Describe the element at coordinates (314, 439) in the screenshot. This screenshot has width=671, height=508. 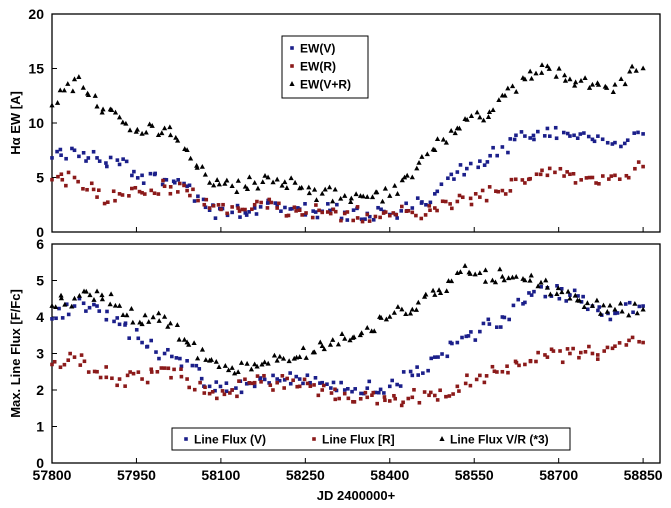
I see `legend-marker` at that location.